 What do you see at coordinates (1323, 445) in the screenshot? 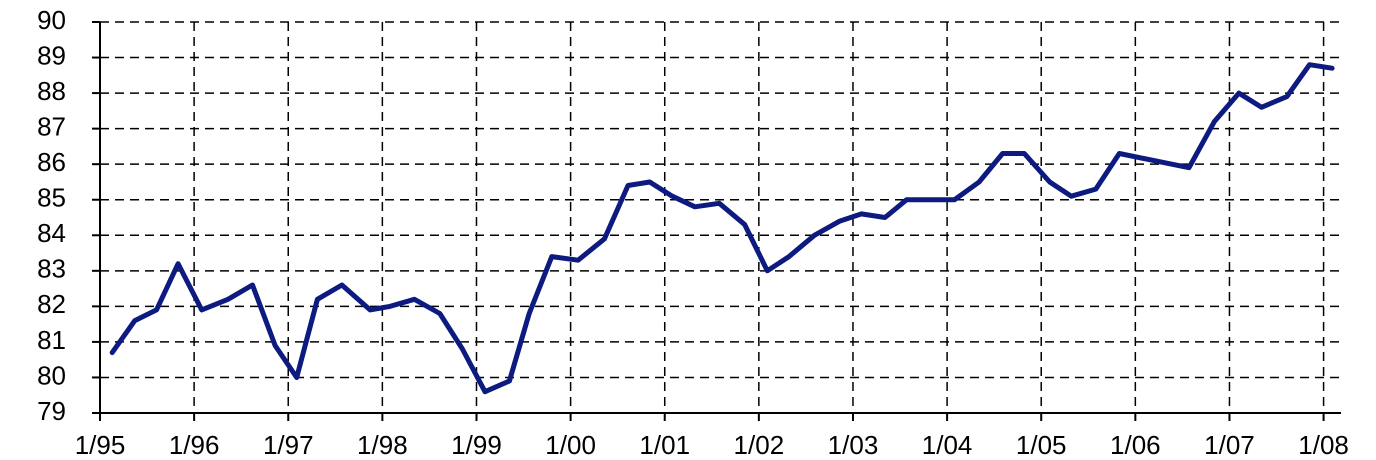
I see `x-tick-label: 1/08` at bounding box center [1323, 445].